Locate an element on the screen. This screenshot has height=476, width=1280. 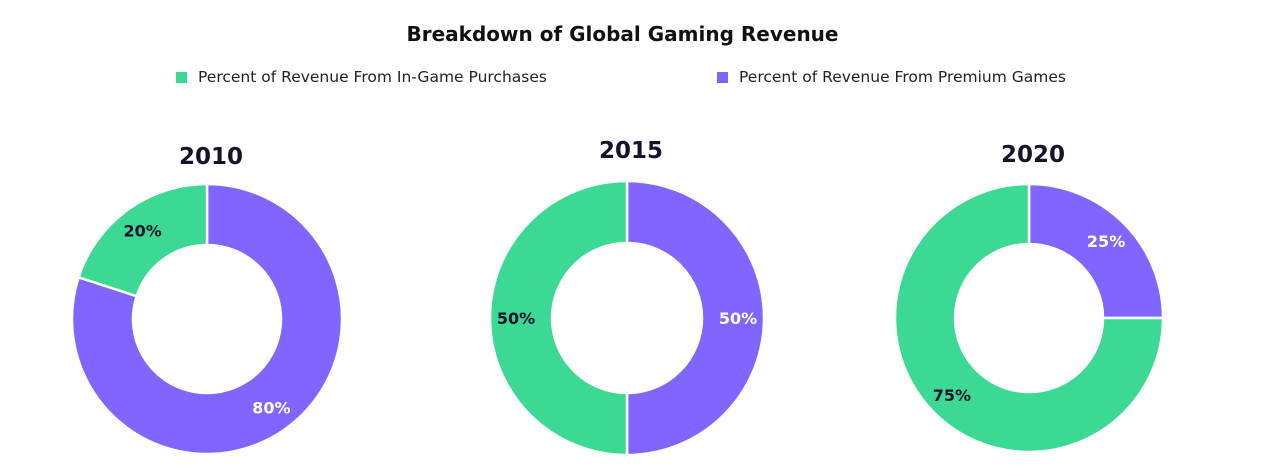
donut-chart-2020: 2020 25% 75% is located at coordinates (1029, 298).